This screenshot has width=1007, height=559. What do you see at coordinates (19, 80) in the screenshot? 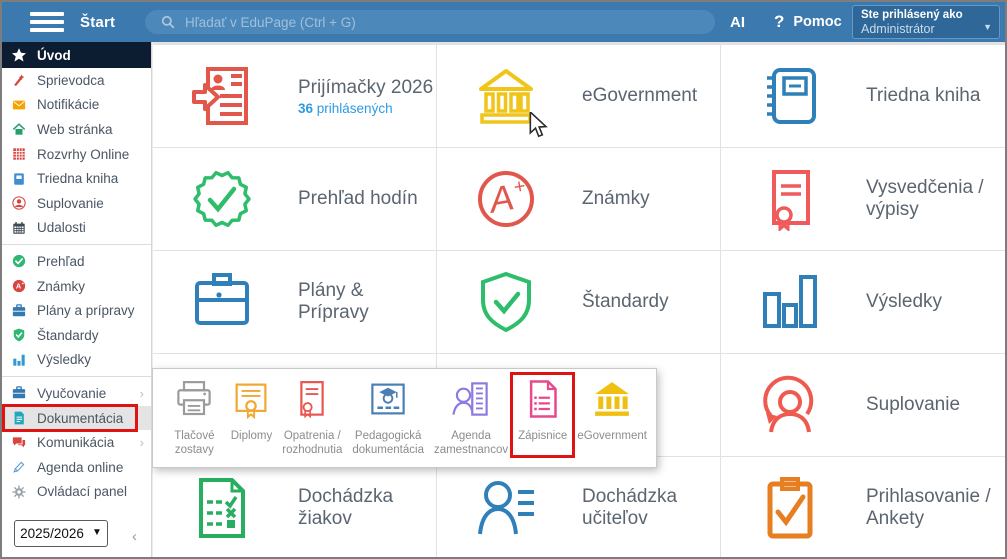
I see `wand-icon` at bounding box center [19, 80].